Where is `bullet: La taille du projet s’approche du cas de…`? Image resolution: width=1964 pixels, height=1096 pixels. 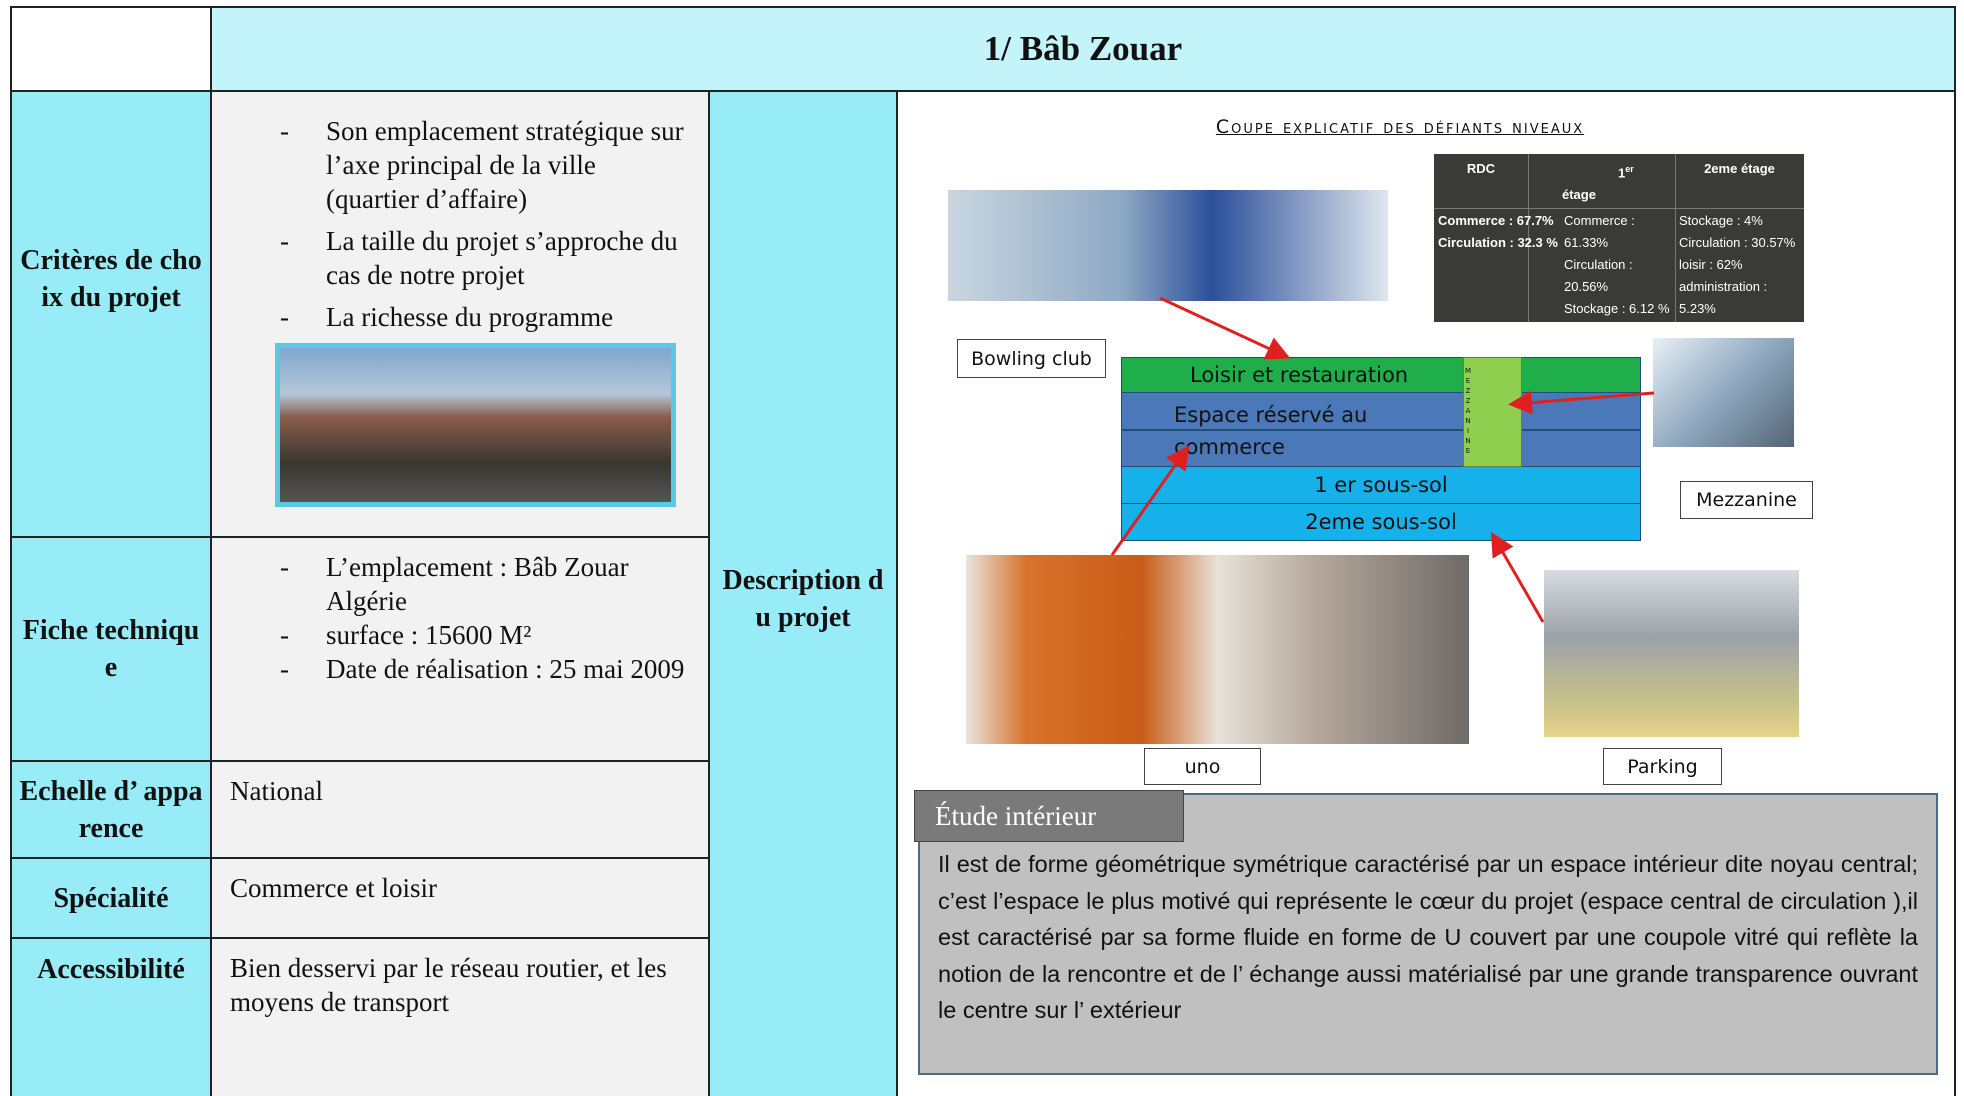 bullet: La taille du projet s’approche du cas de… is located at coordinates (450, 258).